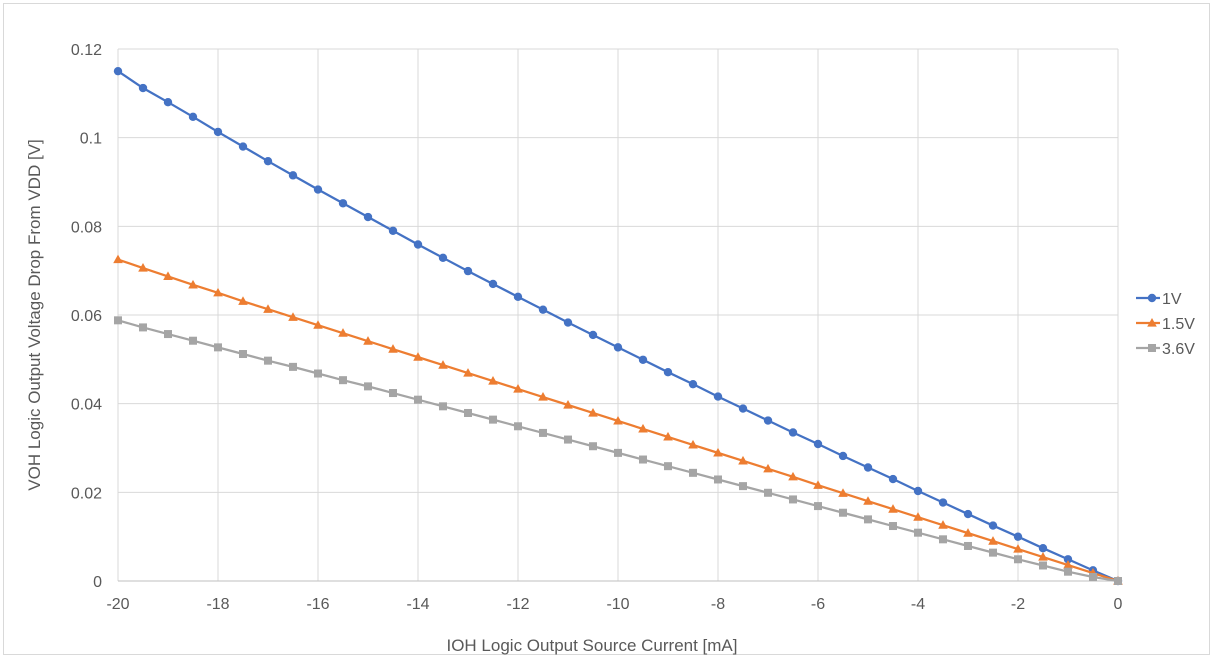 The image size is (1215, 659). Describe the element at coordinates (818, 604) in the screenshot. I see `x-tick-label: -6` at that location.